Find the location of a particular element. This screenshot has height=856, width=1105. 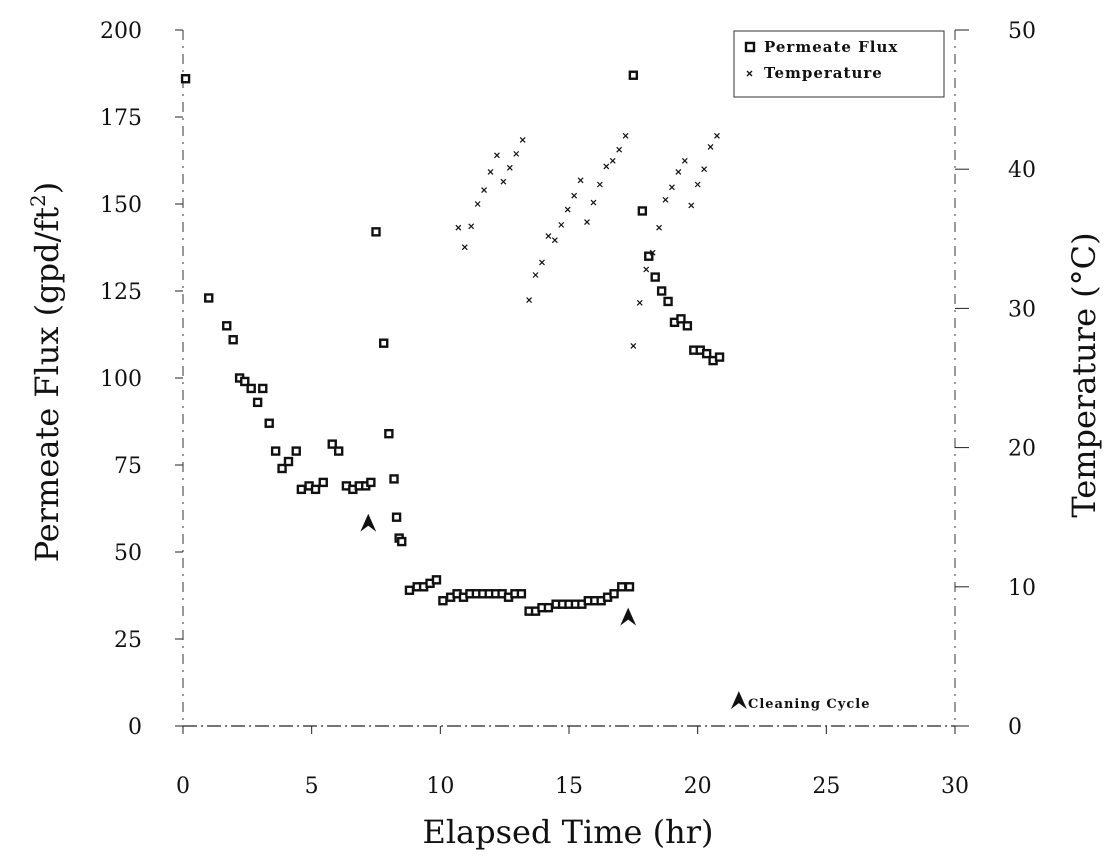

y-left-axis-title-superscript: 2 is located at coordinates (38, 200).